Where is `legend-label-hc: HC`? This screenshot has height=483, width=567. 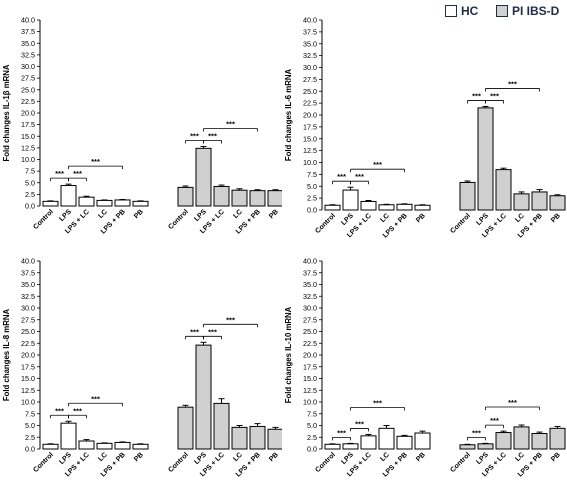 legend-label-hc: HC is located at coordinates (470, 11).